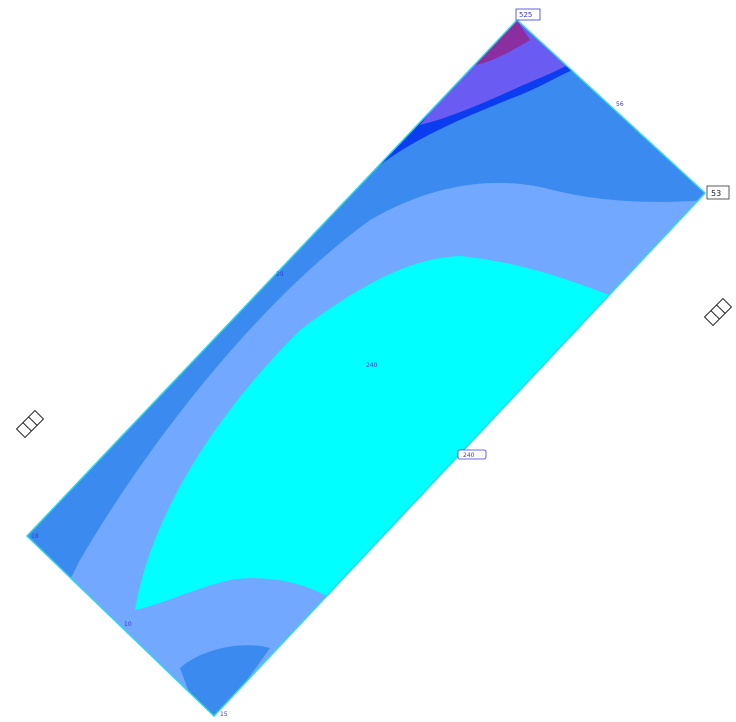 Image resolution: width=736 pixels, height=722 pixels. Describe the element at coordinates (620, 104) in the screenshot. I see `label-upper-edge: 56` at that location.